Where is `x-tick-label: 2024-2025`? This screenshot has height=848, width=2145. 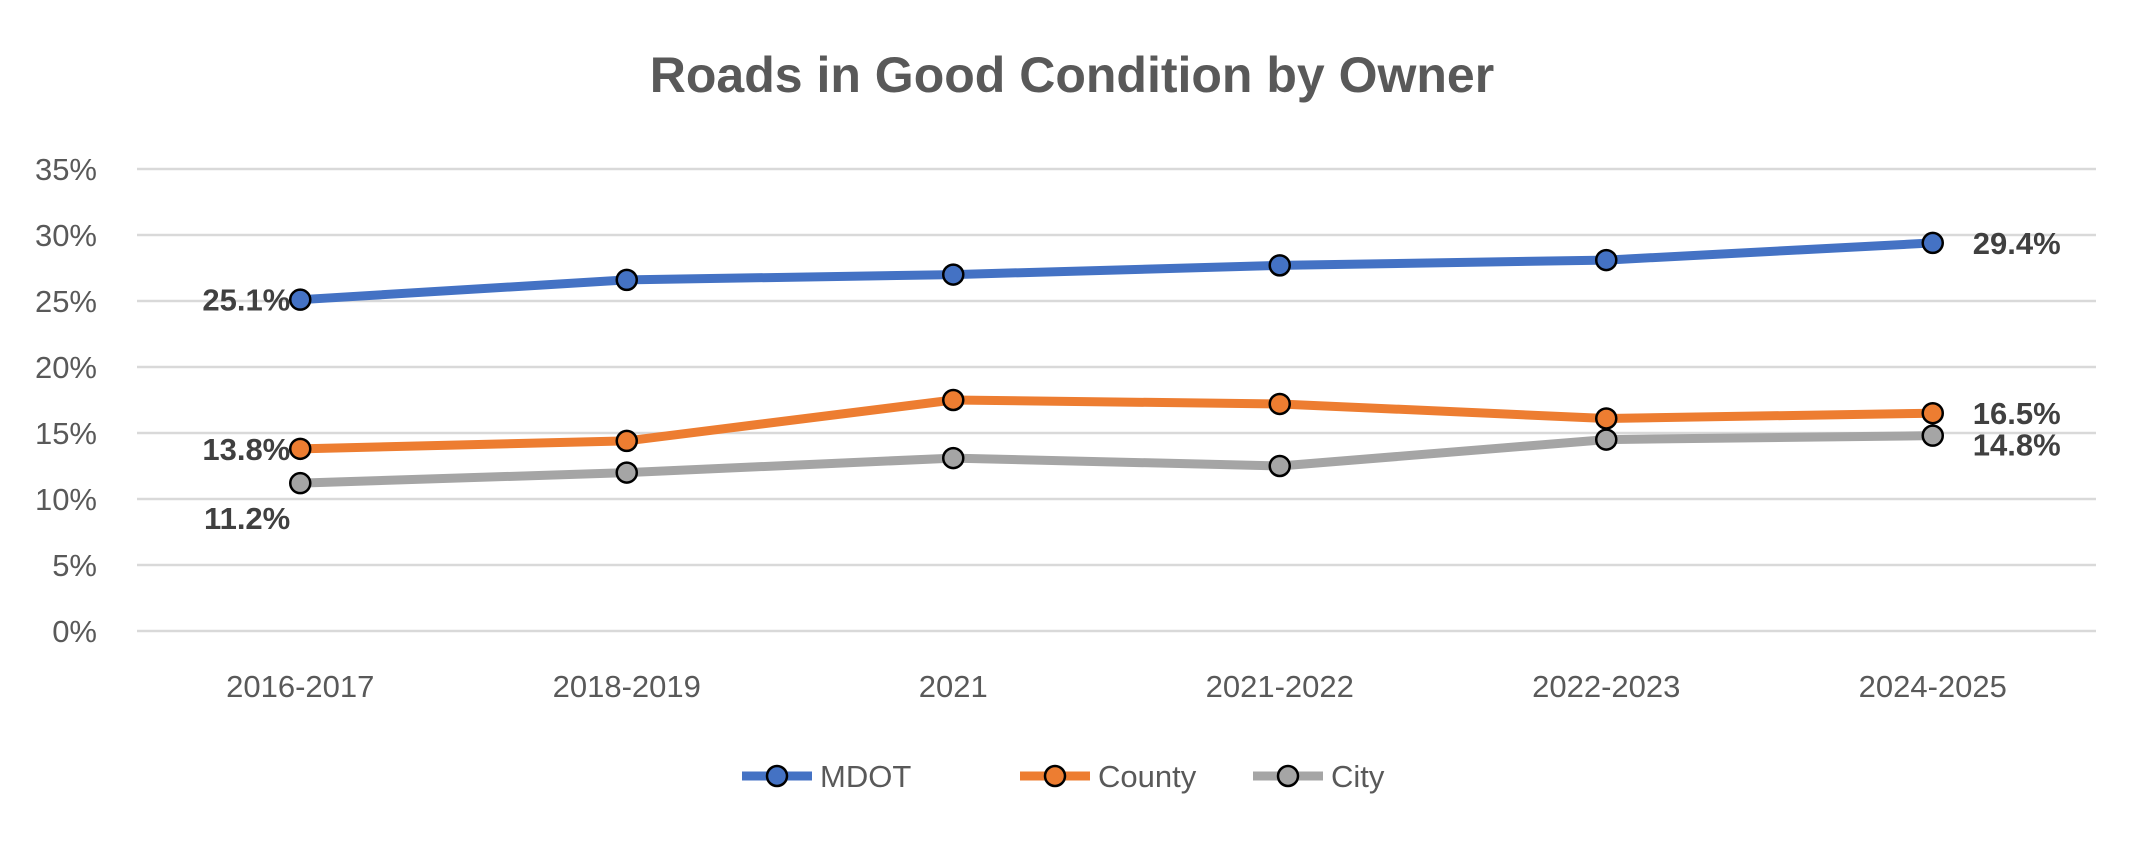 x-tick-label: 2024-2025 is located at coordinates (1933, 686).